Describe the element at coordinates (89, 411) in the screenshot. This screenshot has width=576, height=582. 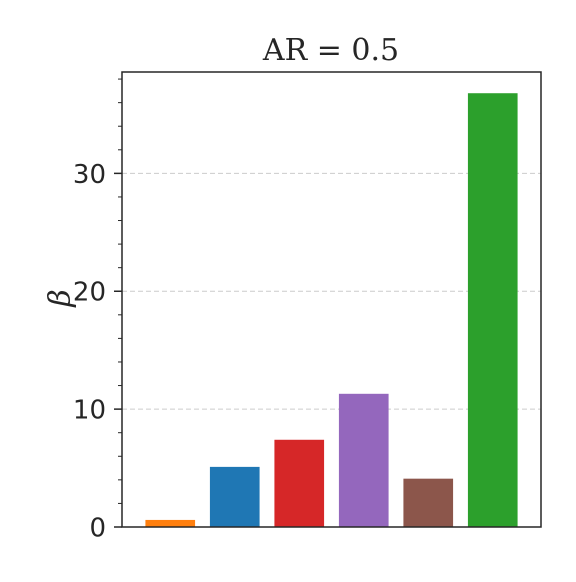
I see `y-tick-label: 10` at that location.